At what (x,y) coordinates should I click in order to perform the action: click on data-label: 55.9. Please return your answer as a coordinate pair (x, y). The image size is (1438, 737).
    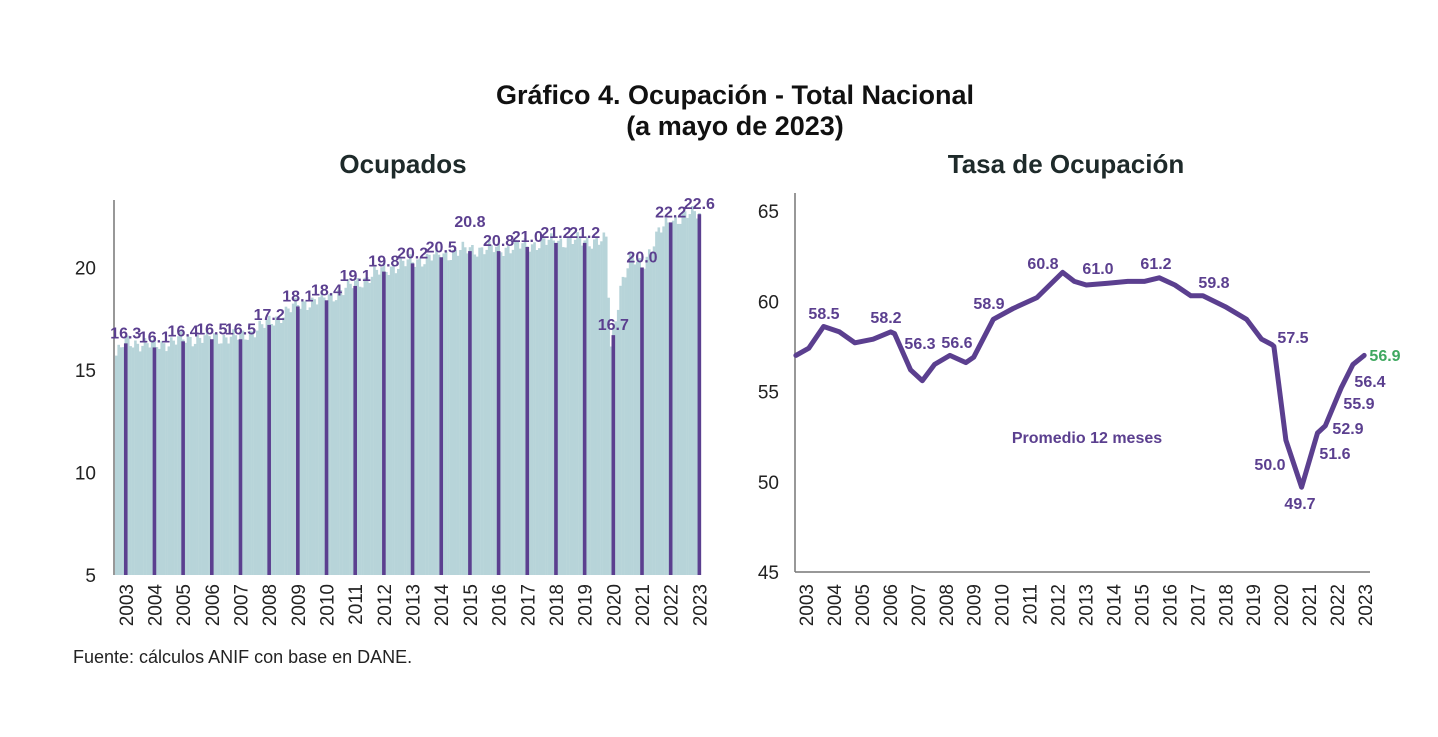
    Looking at the image, I should click on (1358, 404).